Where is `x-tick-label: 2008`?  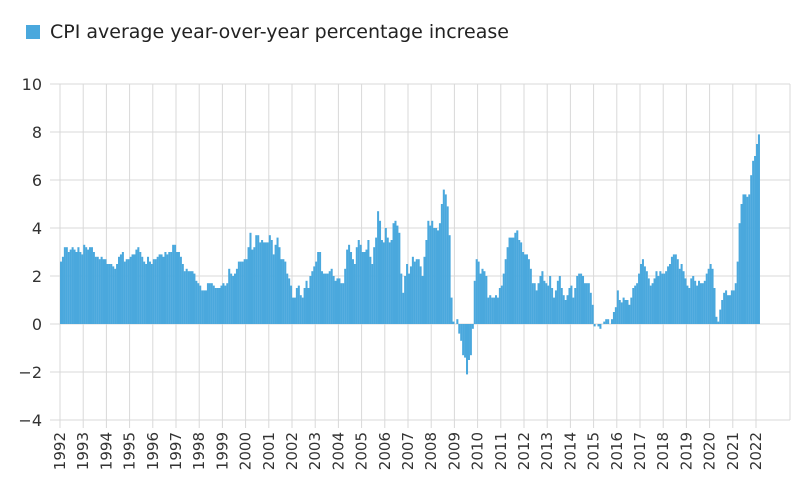
x-tick-label: 2008 is located at coordinates (431, 451).